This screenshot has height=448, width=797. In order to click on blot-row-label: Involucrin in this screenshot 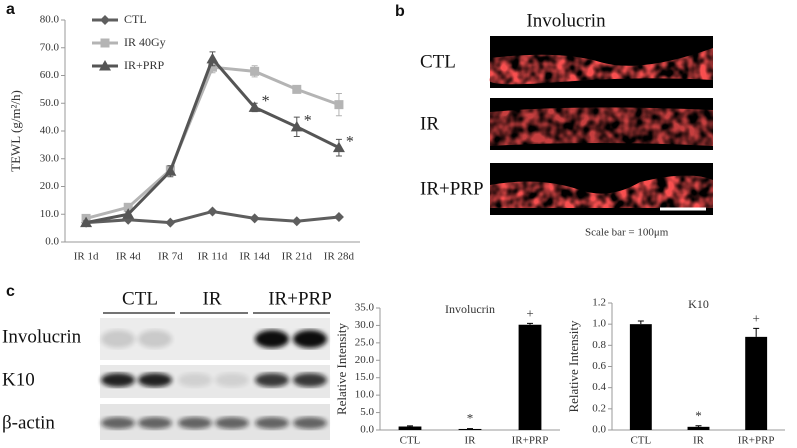, I will do `click(42, 336)`.